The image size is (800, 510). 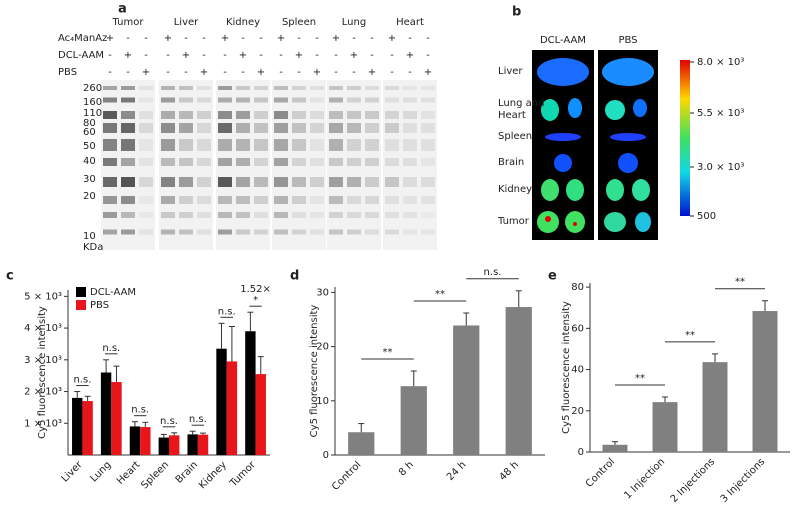 I want to click on y-tick-label: 60, so click(x=577, y=328).